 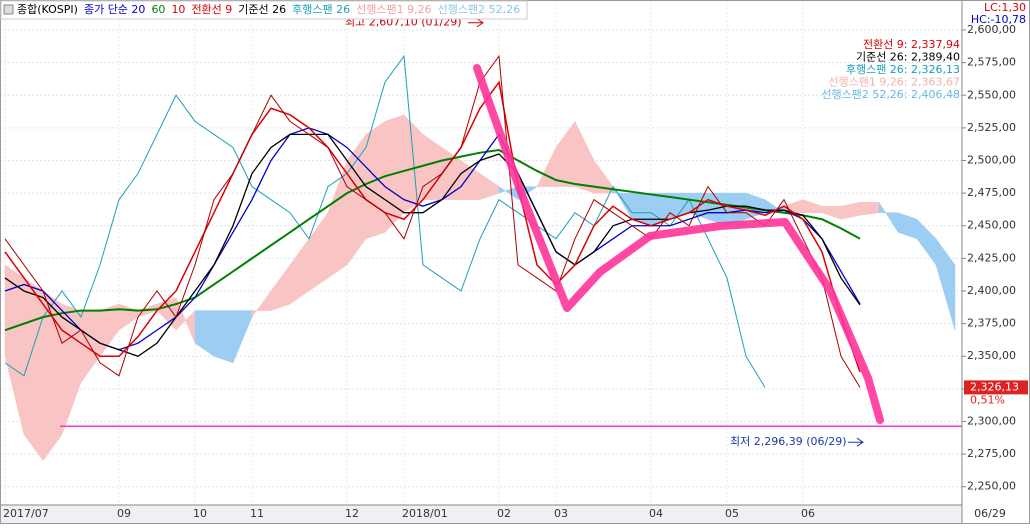 I want to click on legend-entry: 기준선 26, so click(x=262, y=9).